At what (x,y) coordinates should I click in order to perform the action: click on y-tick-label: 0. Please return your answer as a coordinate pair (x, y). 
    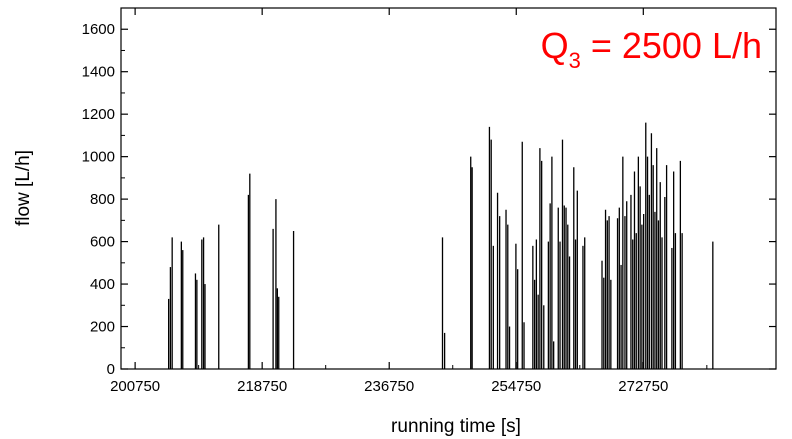
    Looking at the image, I should click on (111, 369).